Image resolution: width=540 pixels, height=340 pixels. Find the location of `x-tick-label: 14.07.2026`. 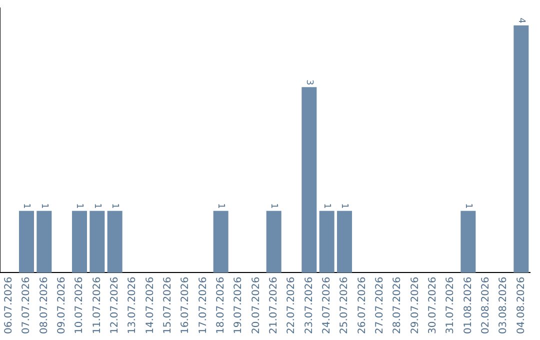

x-tick-label: 14.07.2026 is located at coordinates (150, 305).